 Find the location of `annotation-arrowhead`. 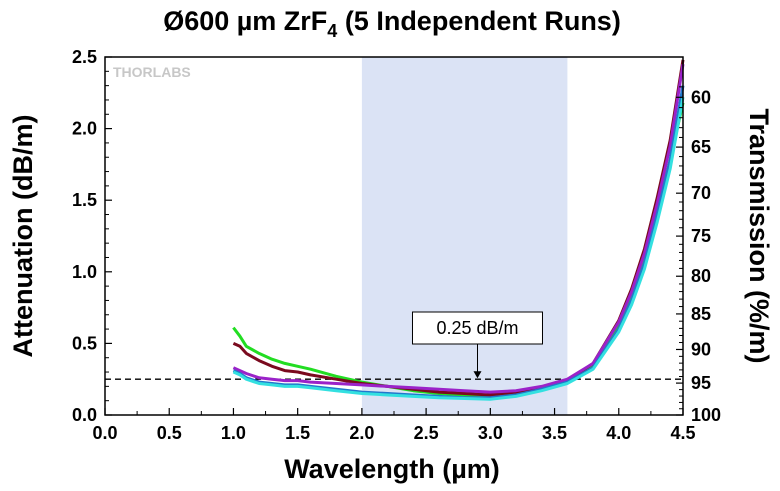

annotation-arrowhead is located at coordinates (477, 375).